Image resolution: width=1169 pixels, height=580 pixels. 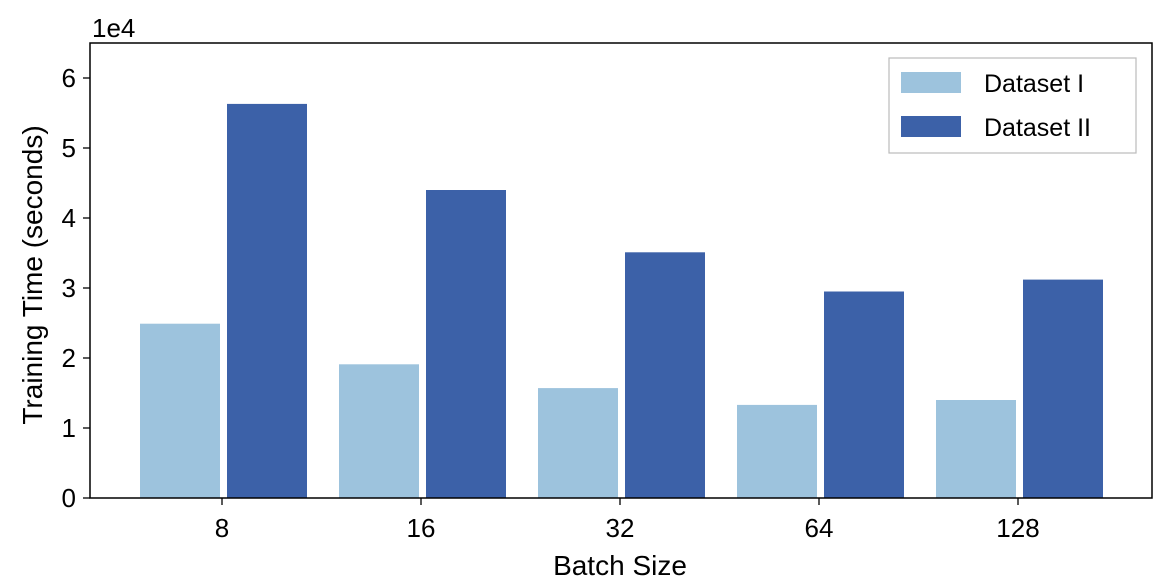 What do you see at coordinates (113, 28) in the screenshot?
I see `y-multiplier-label: 1e4` at bounding box center [113, 28].